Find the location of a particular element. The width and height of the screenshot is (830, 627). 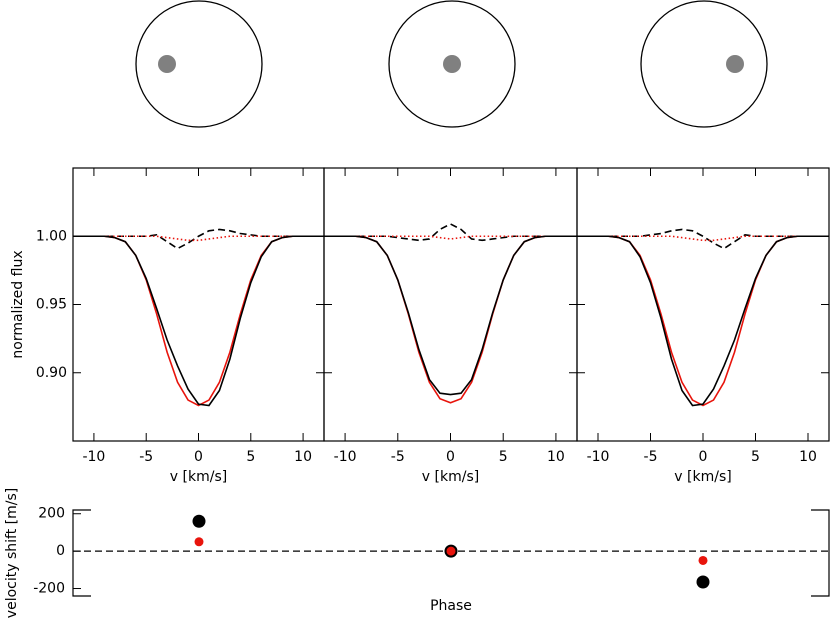

y-tick-label: 200 is located at coordinates (51, 514).